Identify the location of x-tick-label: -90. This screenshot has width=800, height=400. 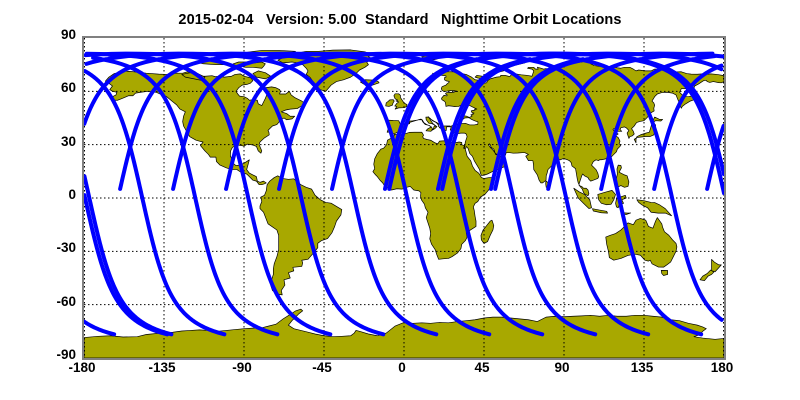
(242, 367).